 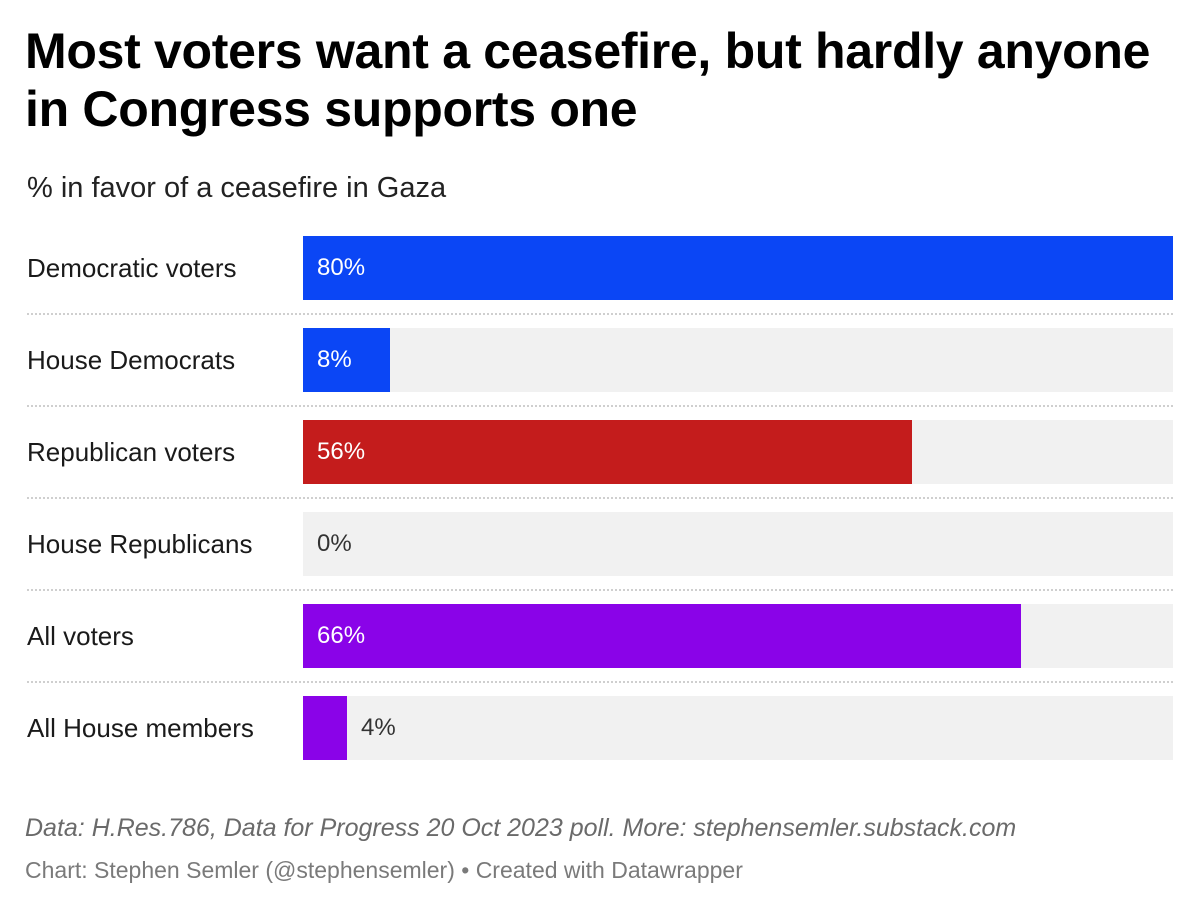 I want to click on chart-subtitle: % in favor of a ceasefire in Gaza, so click(x=237, y=188).